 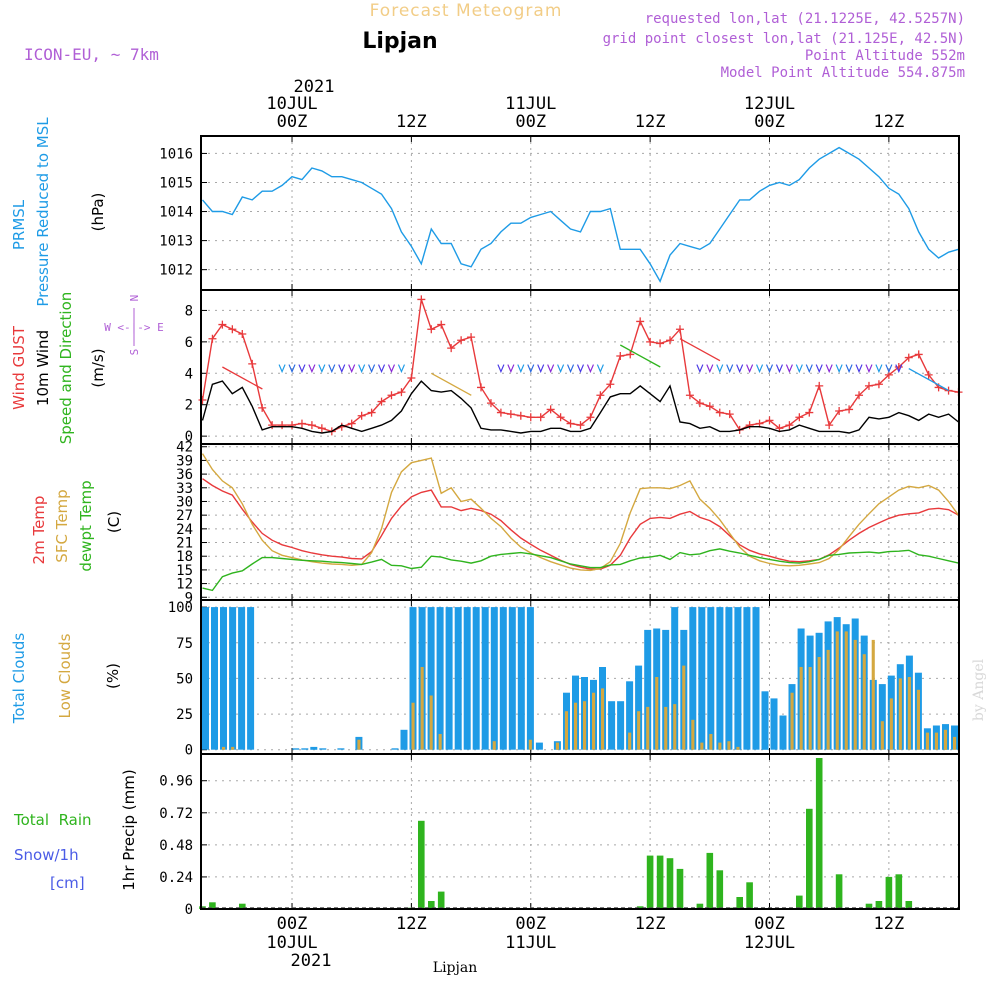 I want to click on y-tick-label: 1014, so click(x=176, y=213).